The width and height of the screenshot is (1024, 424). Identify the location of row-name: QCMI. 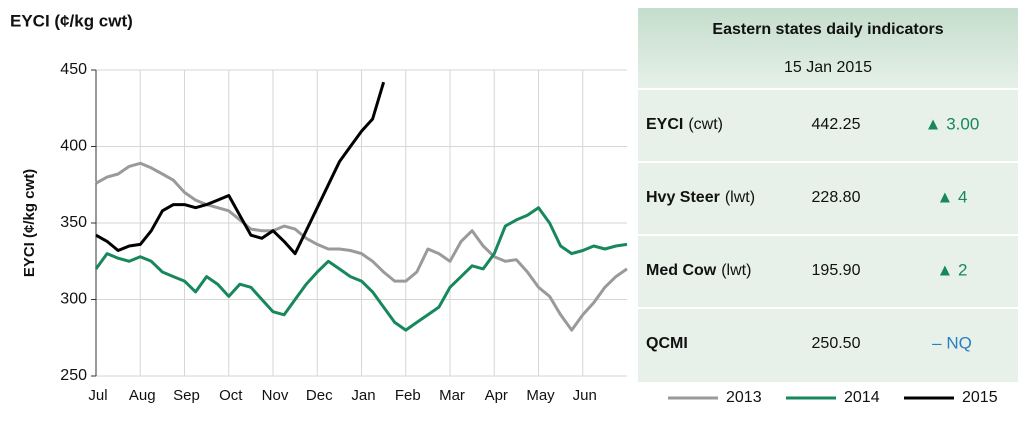
(667, 343).